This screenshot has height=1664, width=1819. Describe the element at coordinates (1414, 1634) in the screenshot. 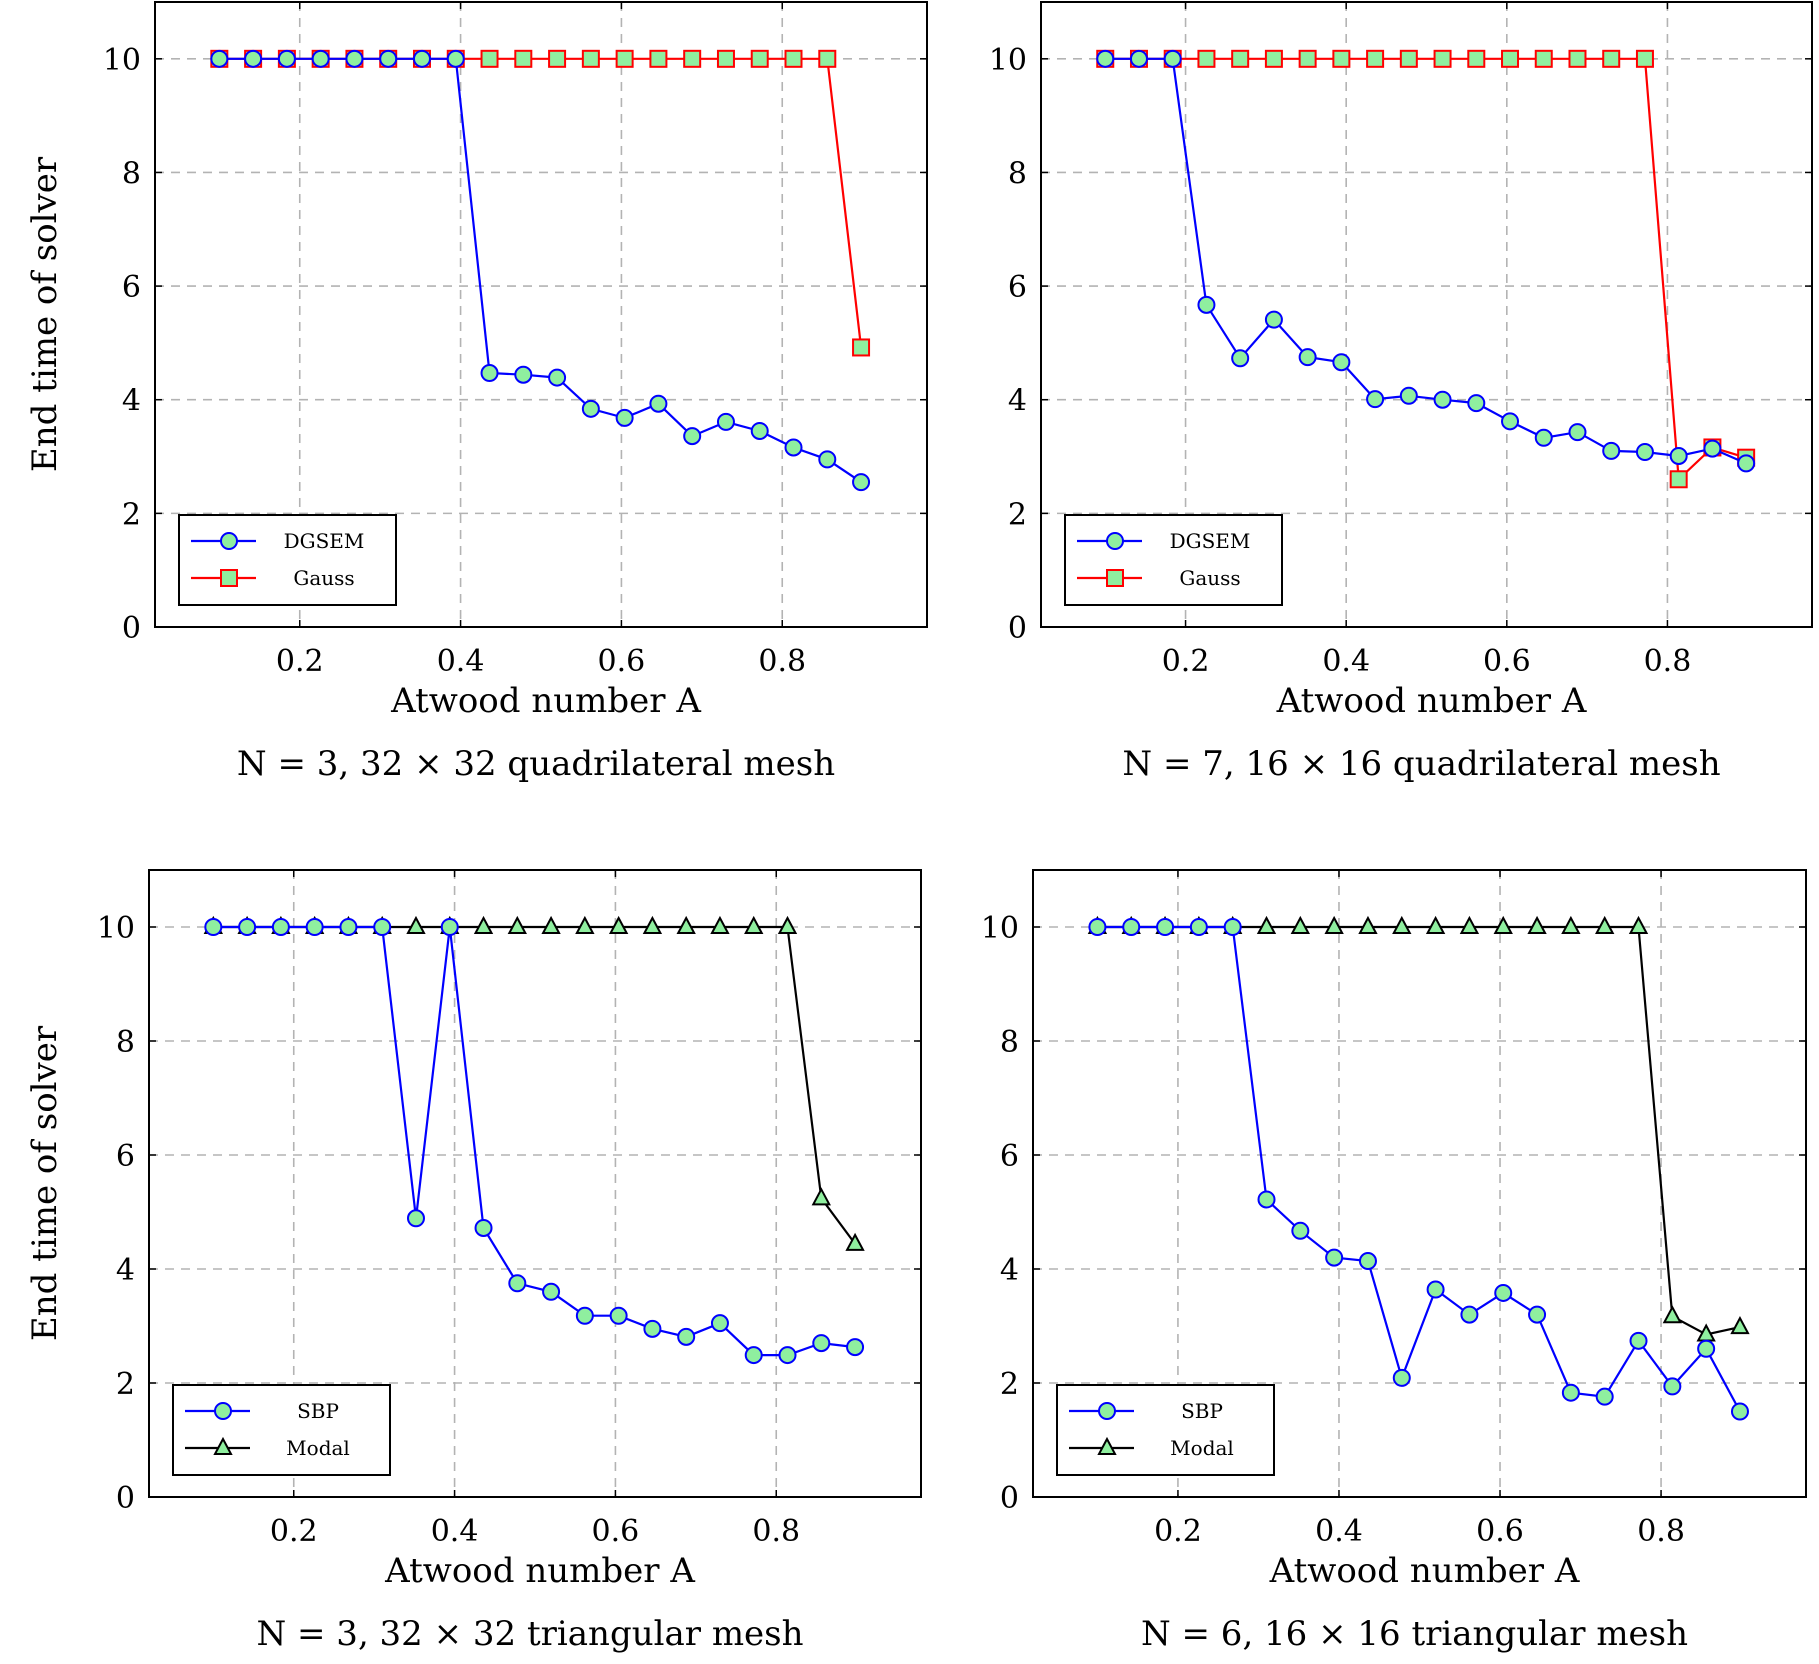

I see `chart-caption: N = 6, 16 × 16 triangular mesh` at that location.